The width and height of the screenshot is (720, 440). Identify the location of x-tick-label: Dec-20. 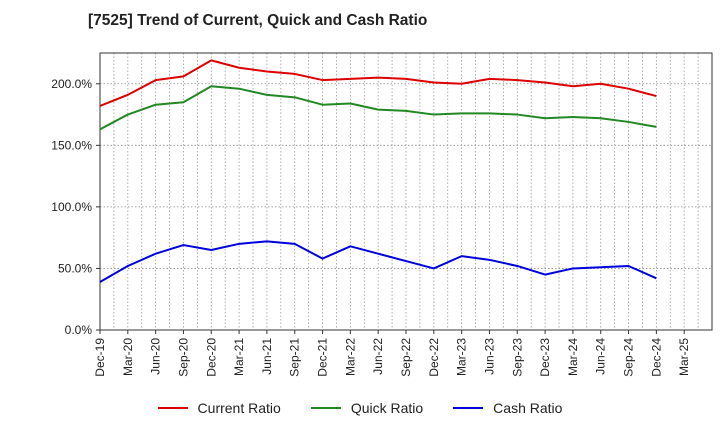
(211, 357).